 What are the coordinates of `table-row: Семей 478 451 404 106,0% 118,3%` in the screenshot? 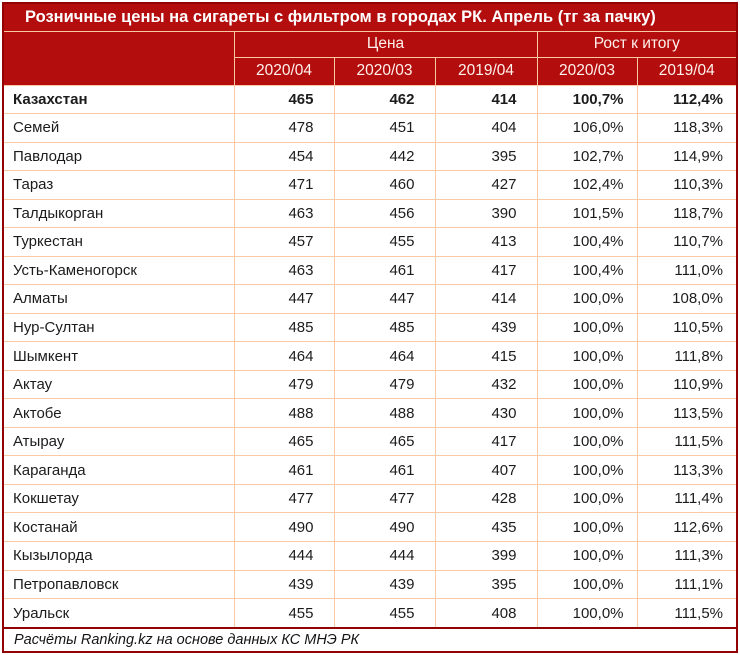 It's located at (370, 128).